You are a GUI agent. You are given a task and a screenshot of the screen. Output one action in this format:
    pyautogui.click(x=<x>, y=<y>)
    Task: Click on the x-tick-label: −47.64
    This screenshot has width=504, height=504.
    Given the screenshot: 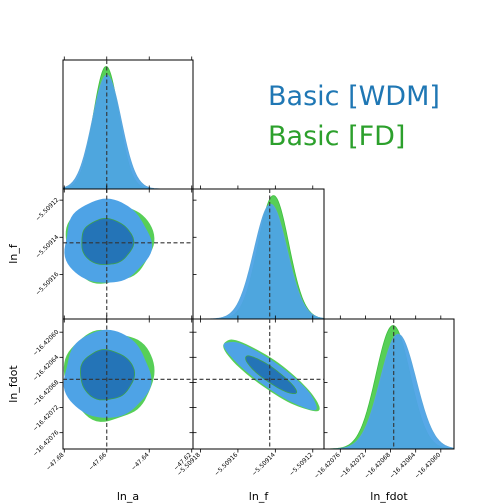 What is the action you would take?
    pyautogui.click(x=140, y=461)
    